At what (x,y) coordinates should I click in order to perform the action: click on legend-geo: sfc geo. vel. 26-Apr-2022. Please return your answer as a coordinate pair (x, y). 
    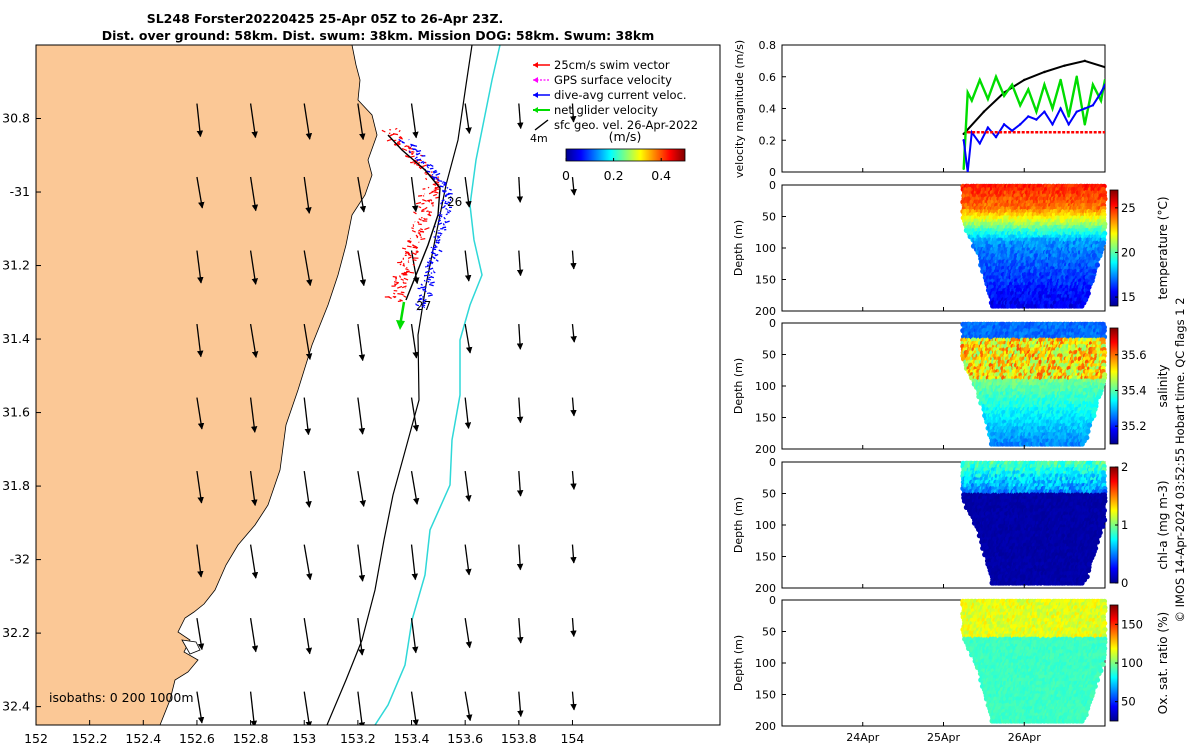
    Looking at the image, I should click on (626, 125).